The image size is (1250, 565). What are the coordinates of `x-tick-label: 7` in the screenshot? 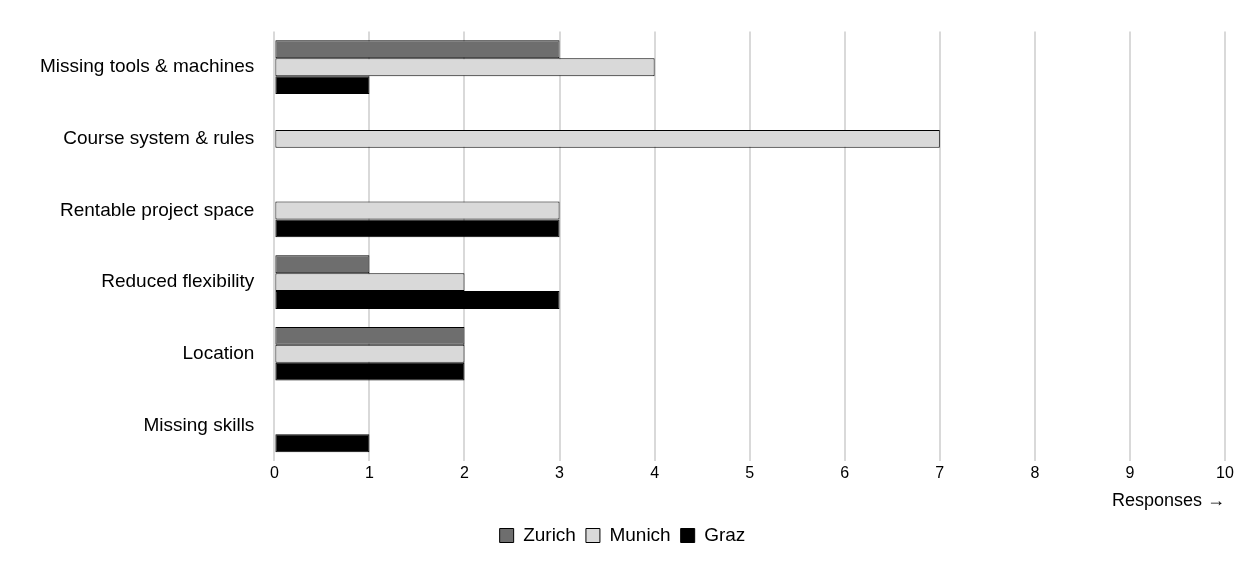 It's located at (940, 473).